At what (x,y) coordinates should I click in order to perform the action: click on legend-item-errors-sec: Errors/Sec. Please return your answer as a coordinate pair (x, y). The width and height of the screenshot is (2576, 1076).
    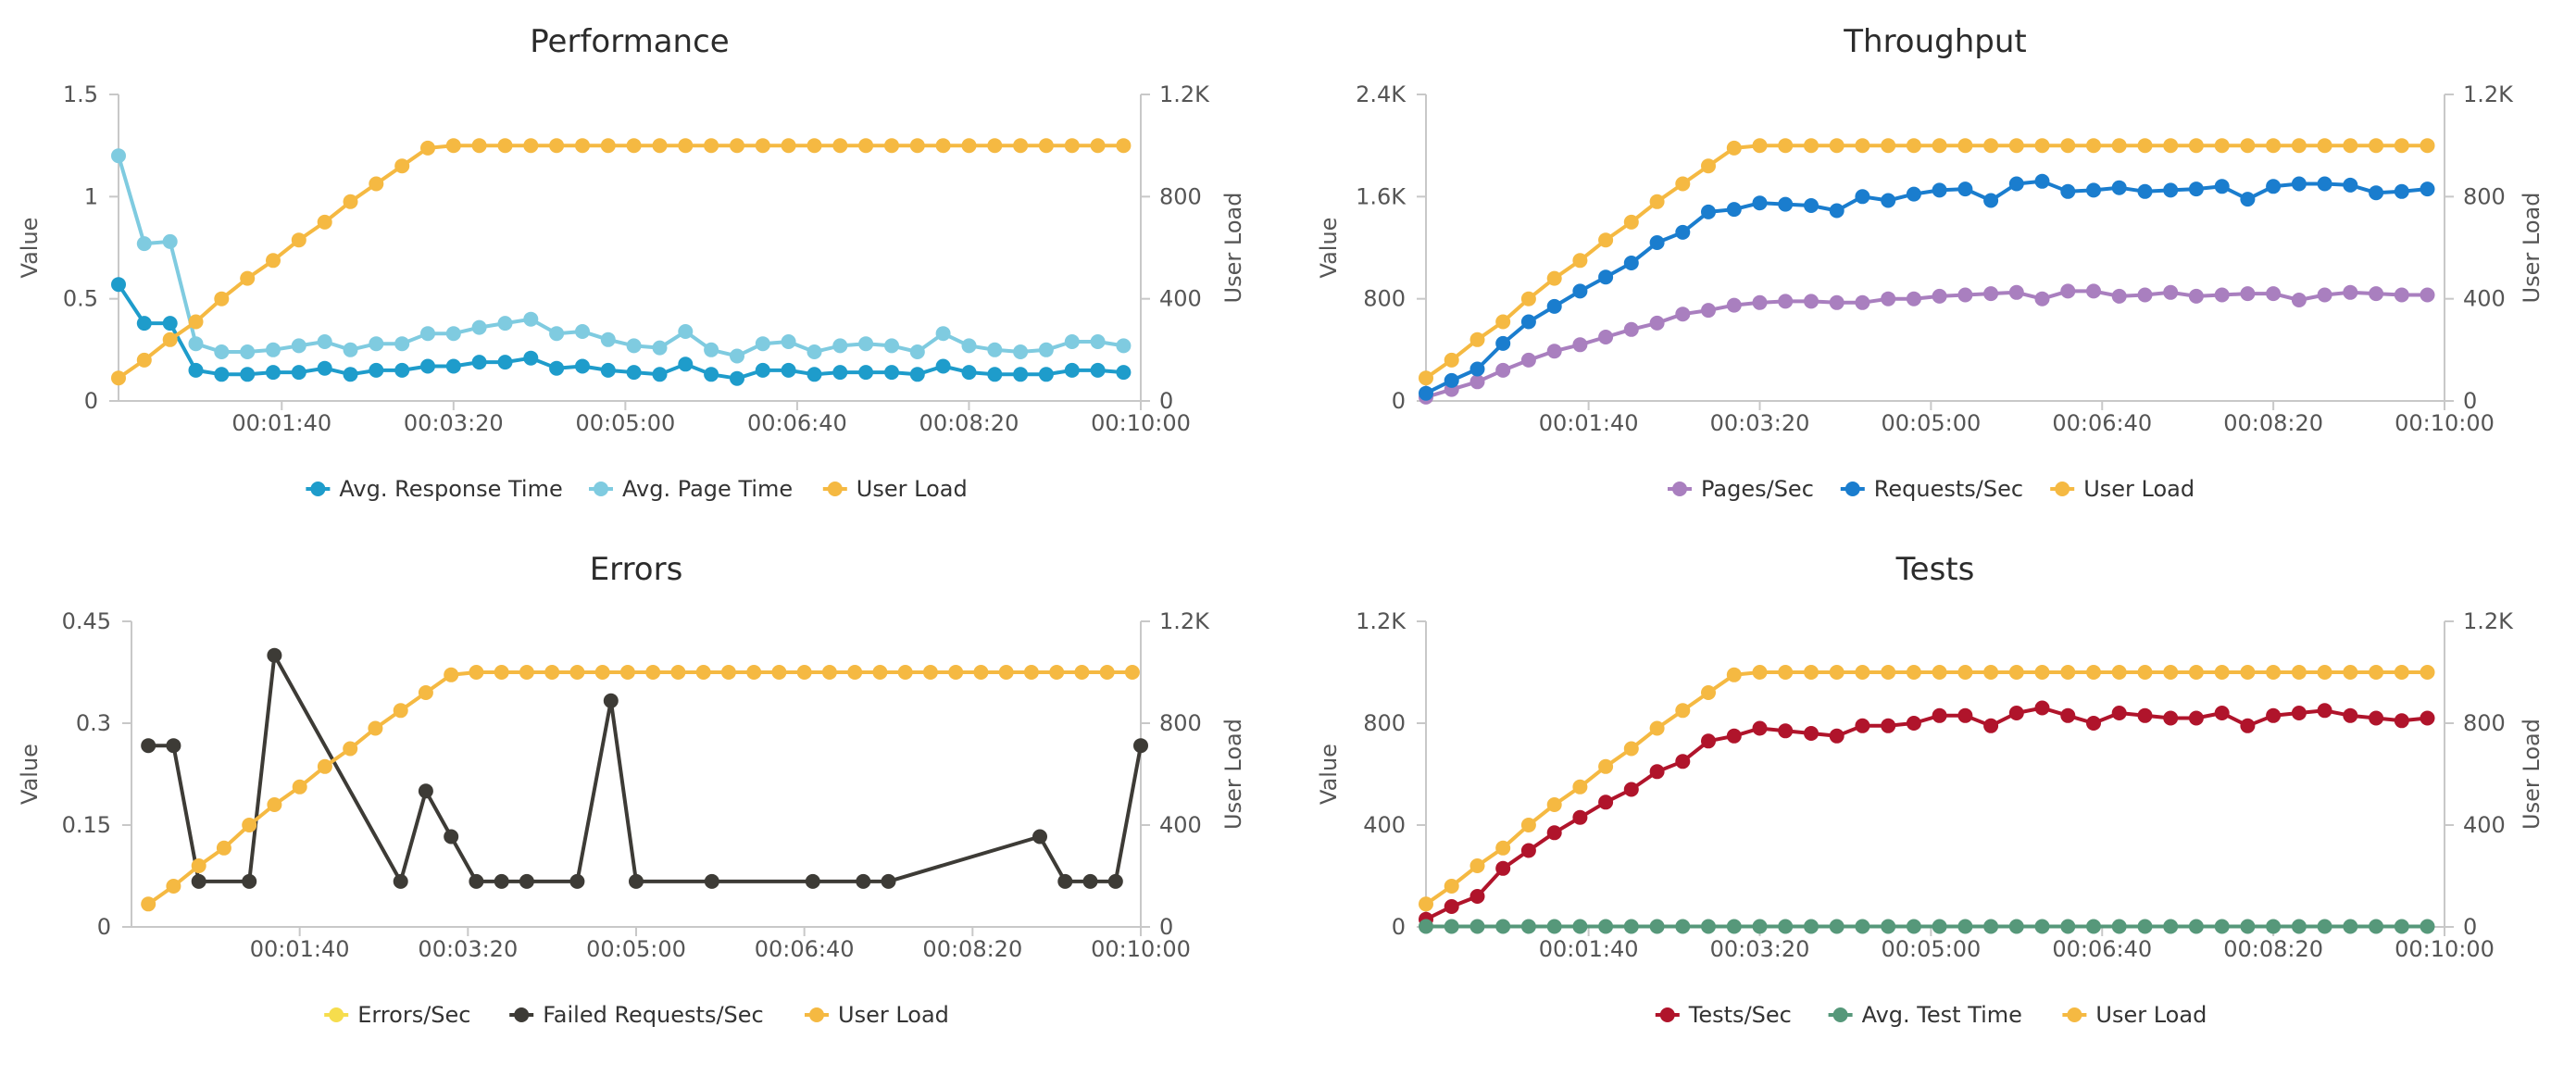
    Looking at the image, I should click on (397, 1015).